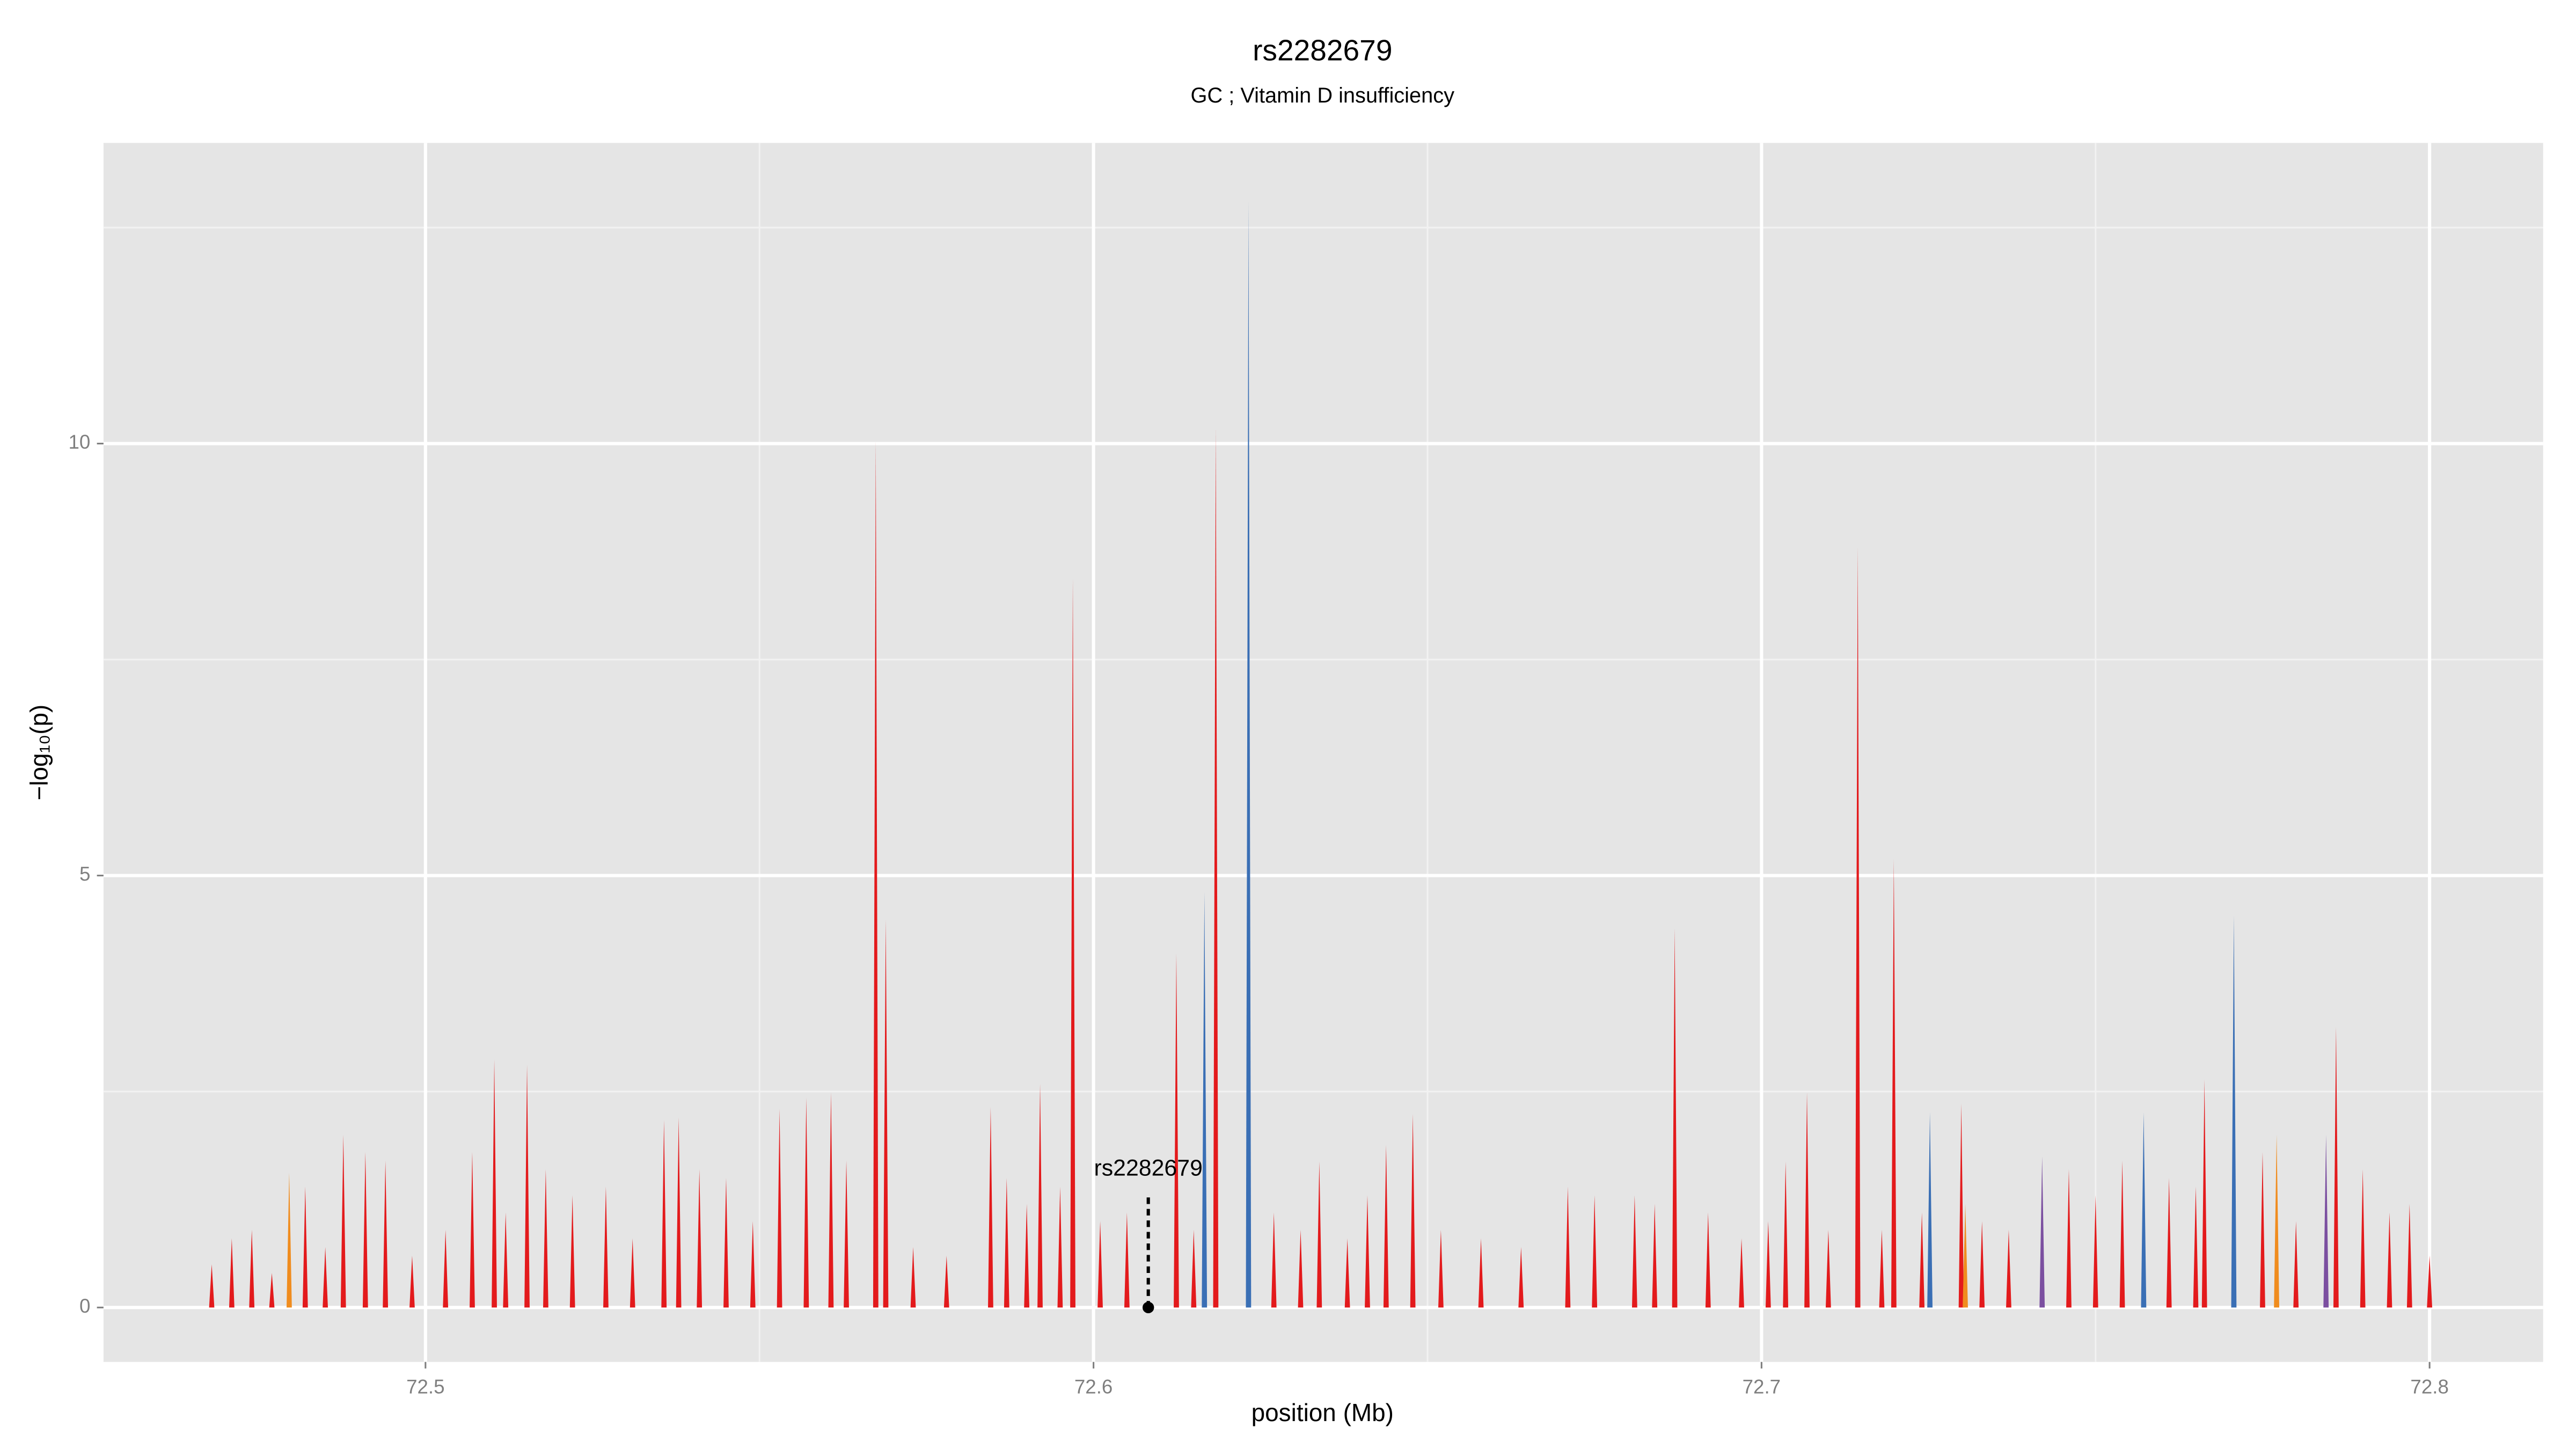 The image size is (2576, 1449). Describe the element at coordinates (1323, 95) in the screenshot. I see `chart-subtitle: GC ; Vitamin D insufficiency` at that location.